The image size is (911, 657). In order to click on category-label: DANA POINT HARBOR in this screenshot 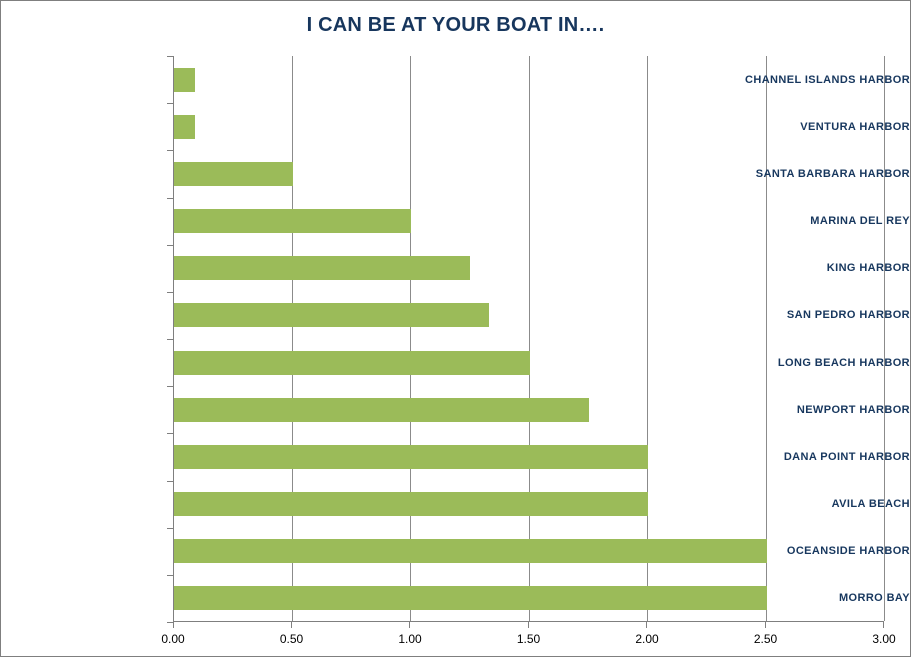, I will do `click(846, 456)`.